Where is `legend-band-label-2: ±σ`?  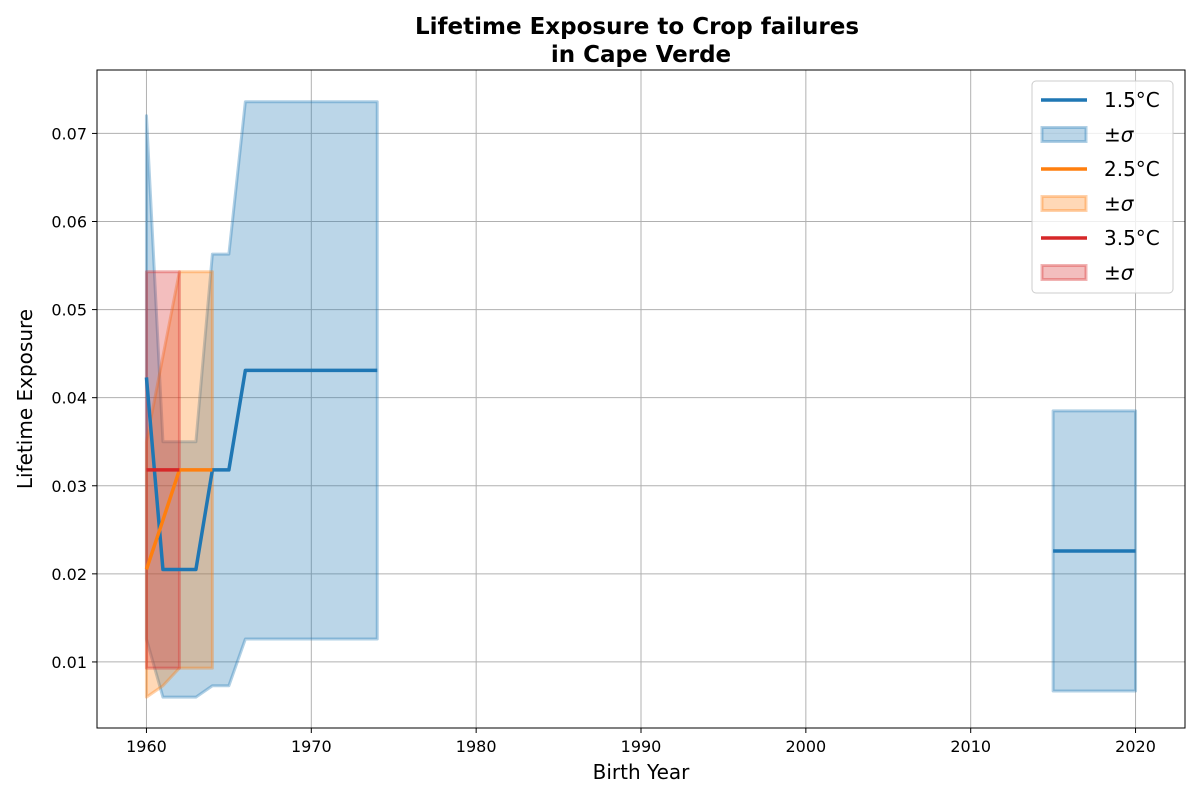
legend-band-label-2: ±σ is located at coordinates (1119, 204).